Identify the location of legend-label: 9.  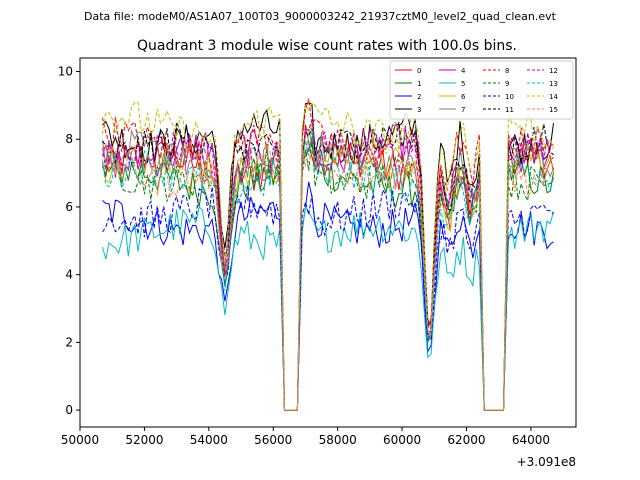
(507, 84).